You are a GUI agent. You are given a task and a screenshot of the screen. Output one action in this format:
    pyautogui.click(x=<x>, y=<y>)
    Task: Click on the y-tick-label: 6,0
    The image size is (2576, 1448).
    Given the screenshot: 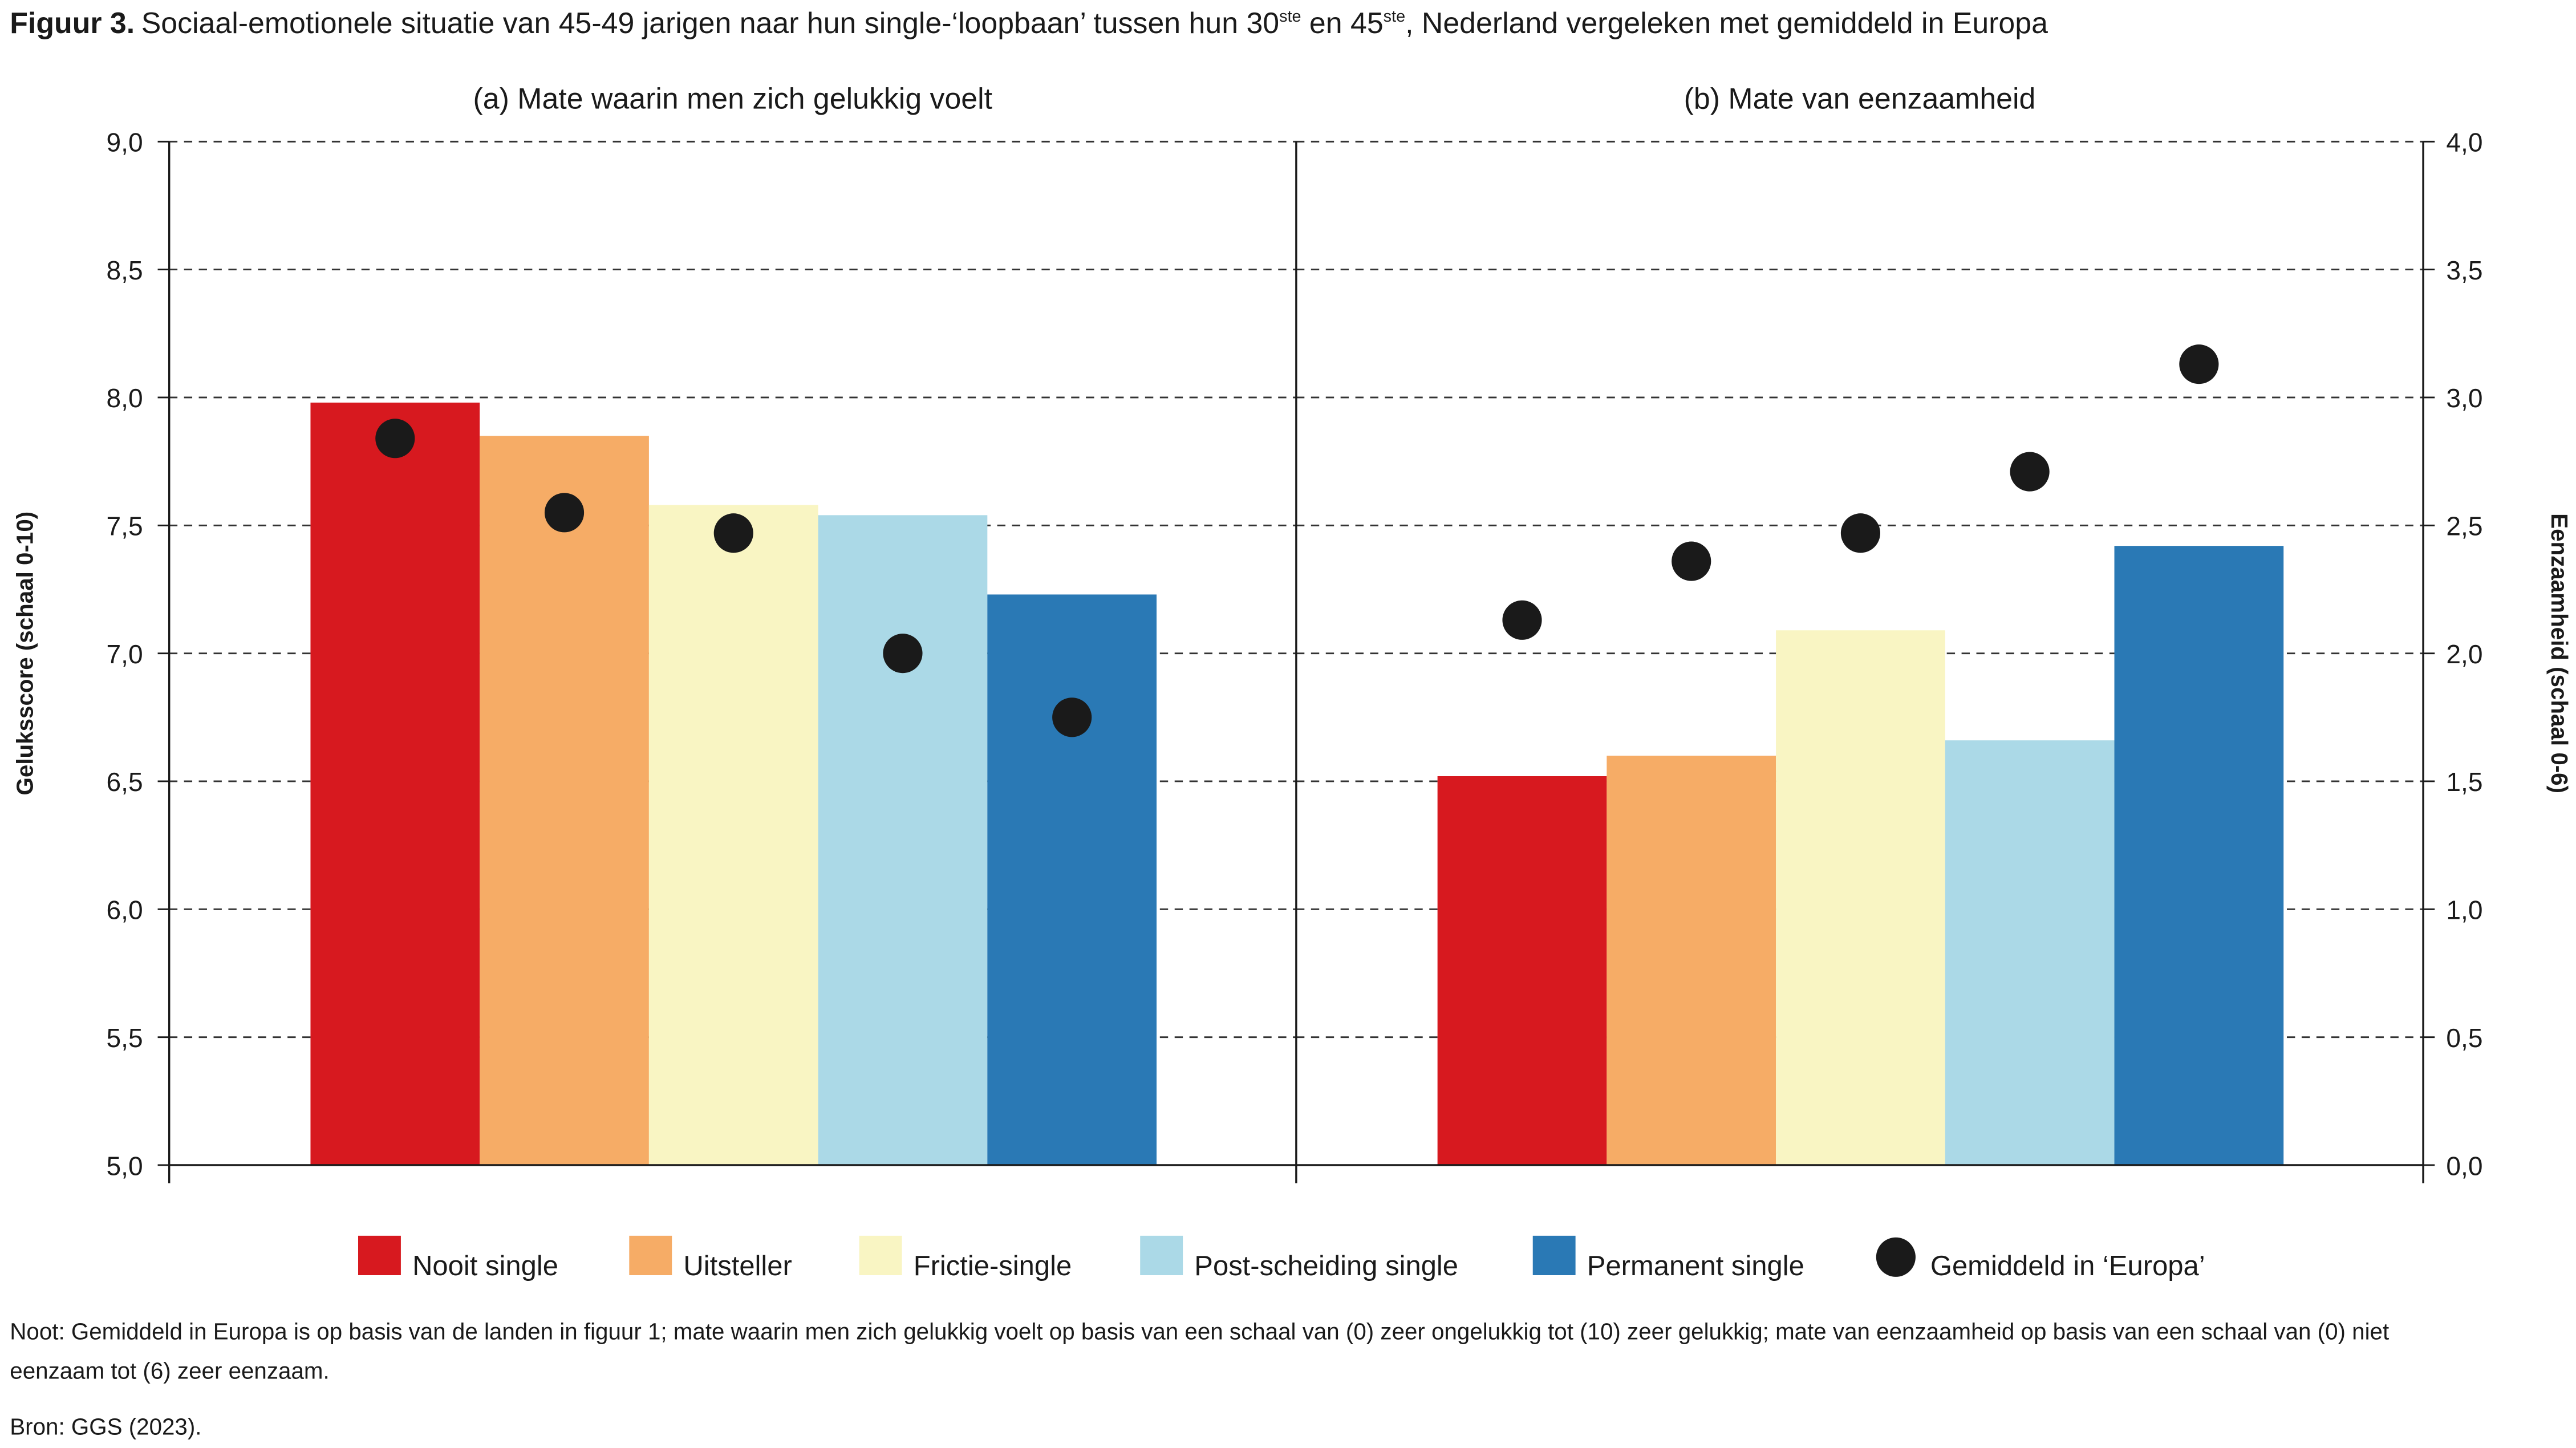 What is the action you would take?
    pyautogui.click(x=125, y=910)
    